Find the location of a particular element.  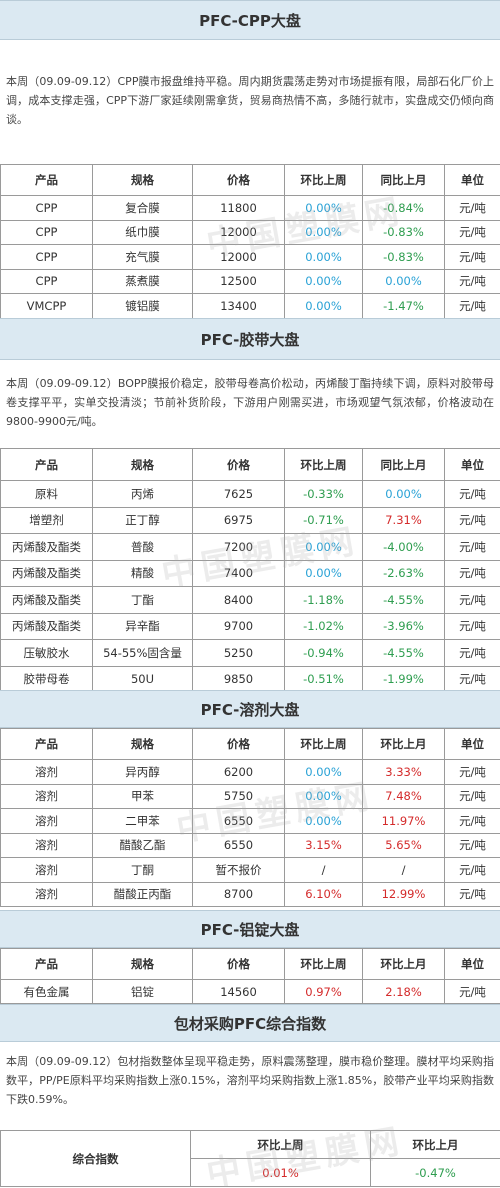

price-cell: 暂不报价 is located at coordinates (238, 870).